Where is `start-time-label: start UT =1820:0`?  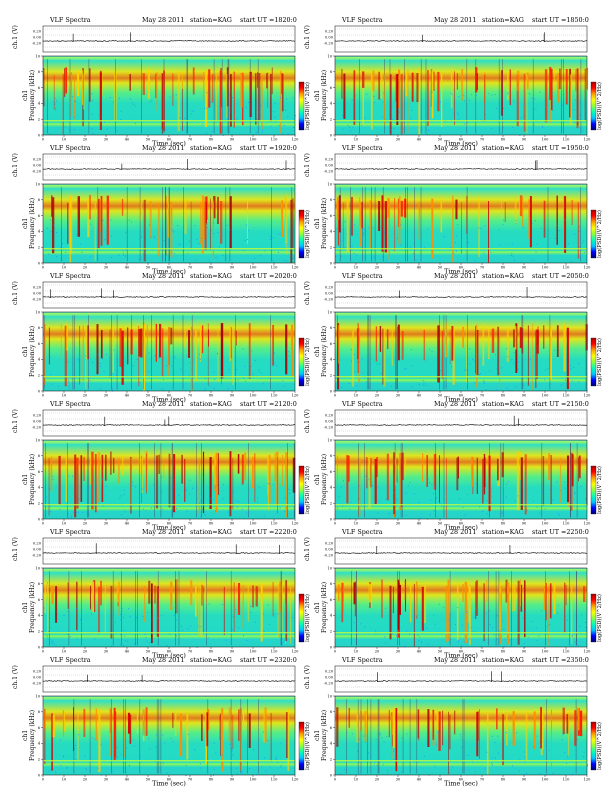
start-time-label: start UT =1820:0 is located at coordinates (268, 20).